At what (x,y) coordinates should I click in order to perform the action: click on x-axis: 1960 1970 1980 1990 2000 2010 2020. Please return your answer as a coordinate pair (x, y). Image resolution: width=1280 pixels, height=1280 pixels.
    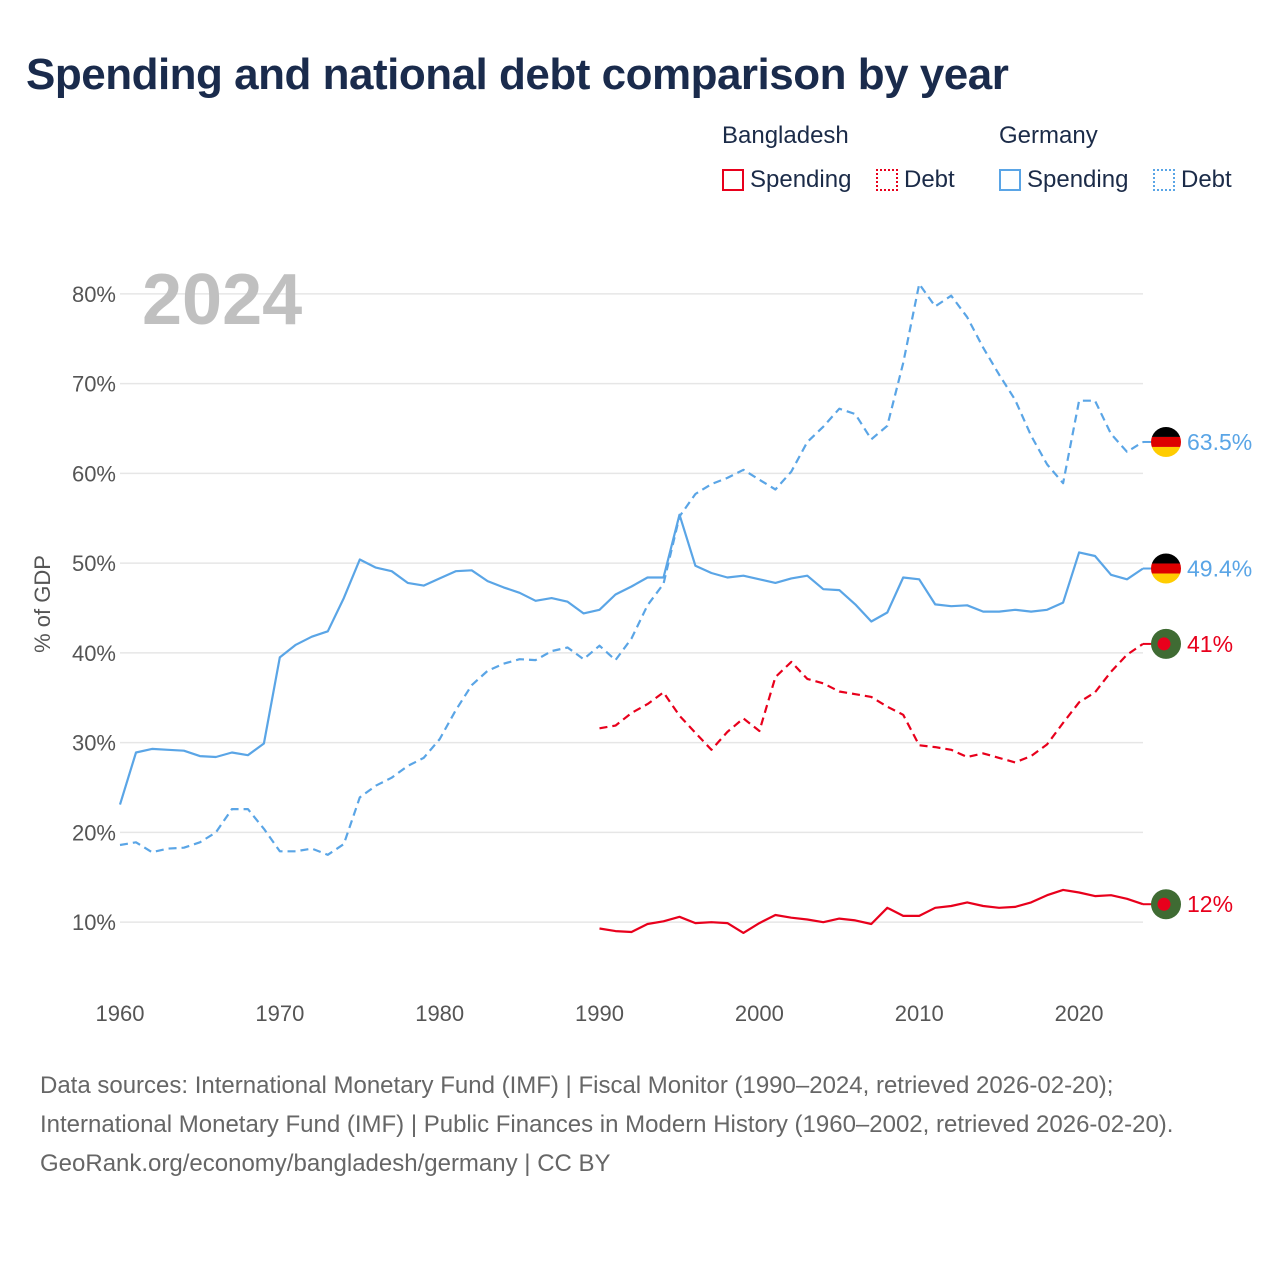
    Looking at the image, I should click on (600, 1013).